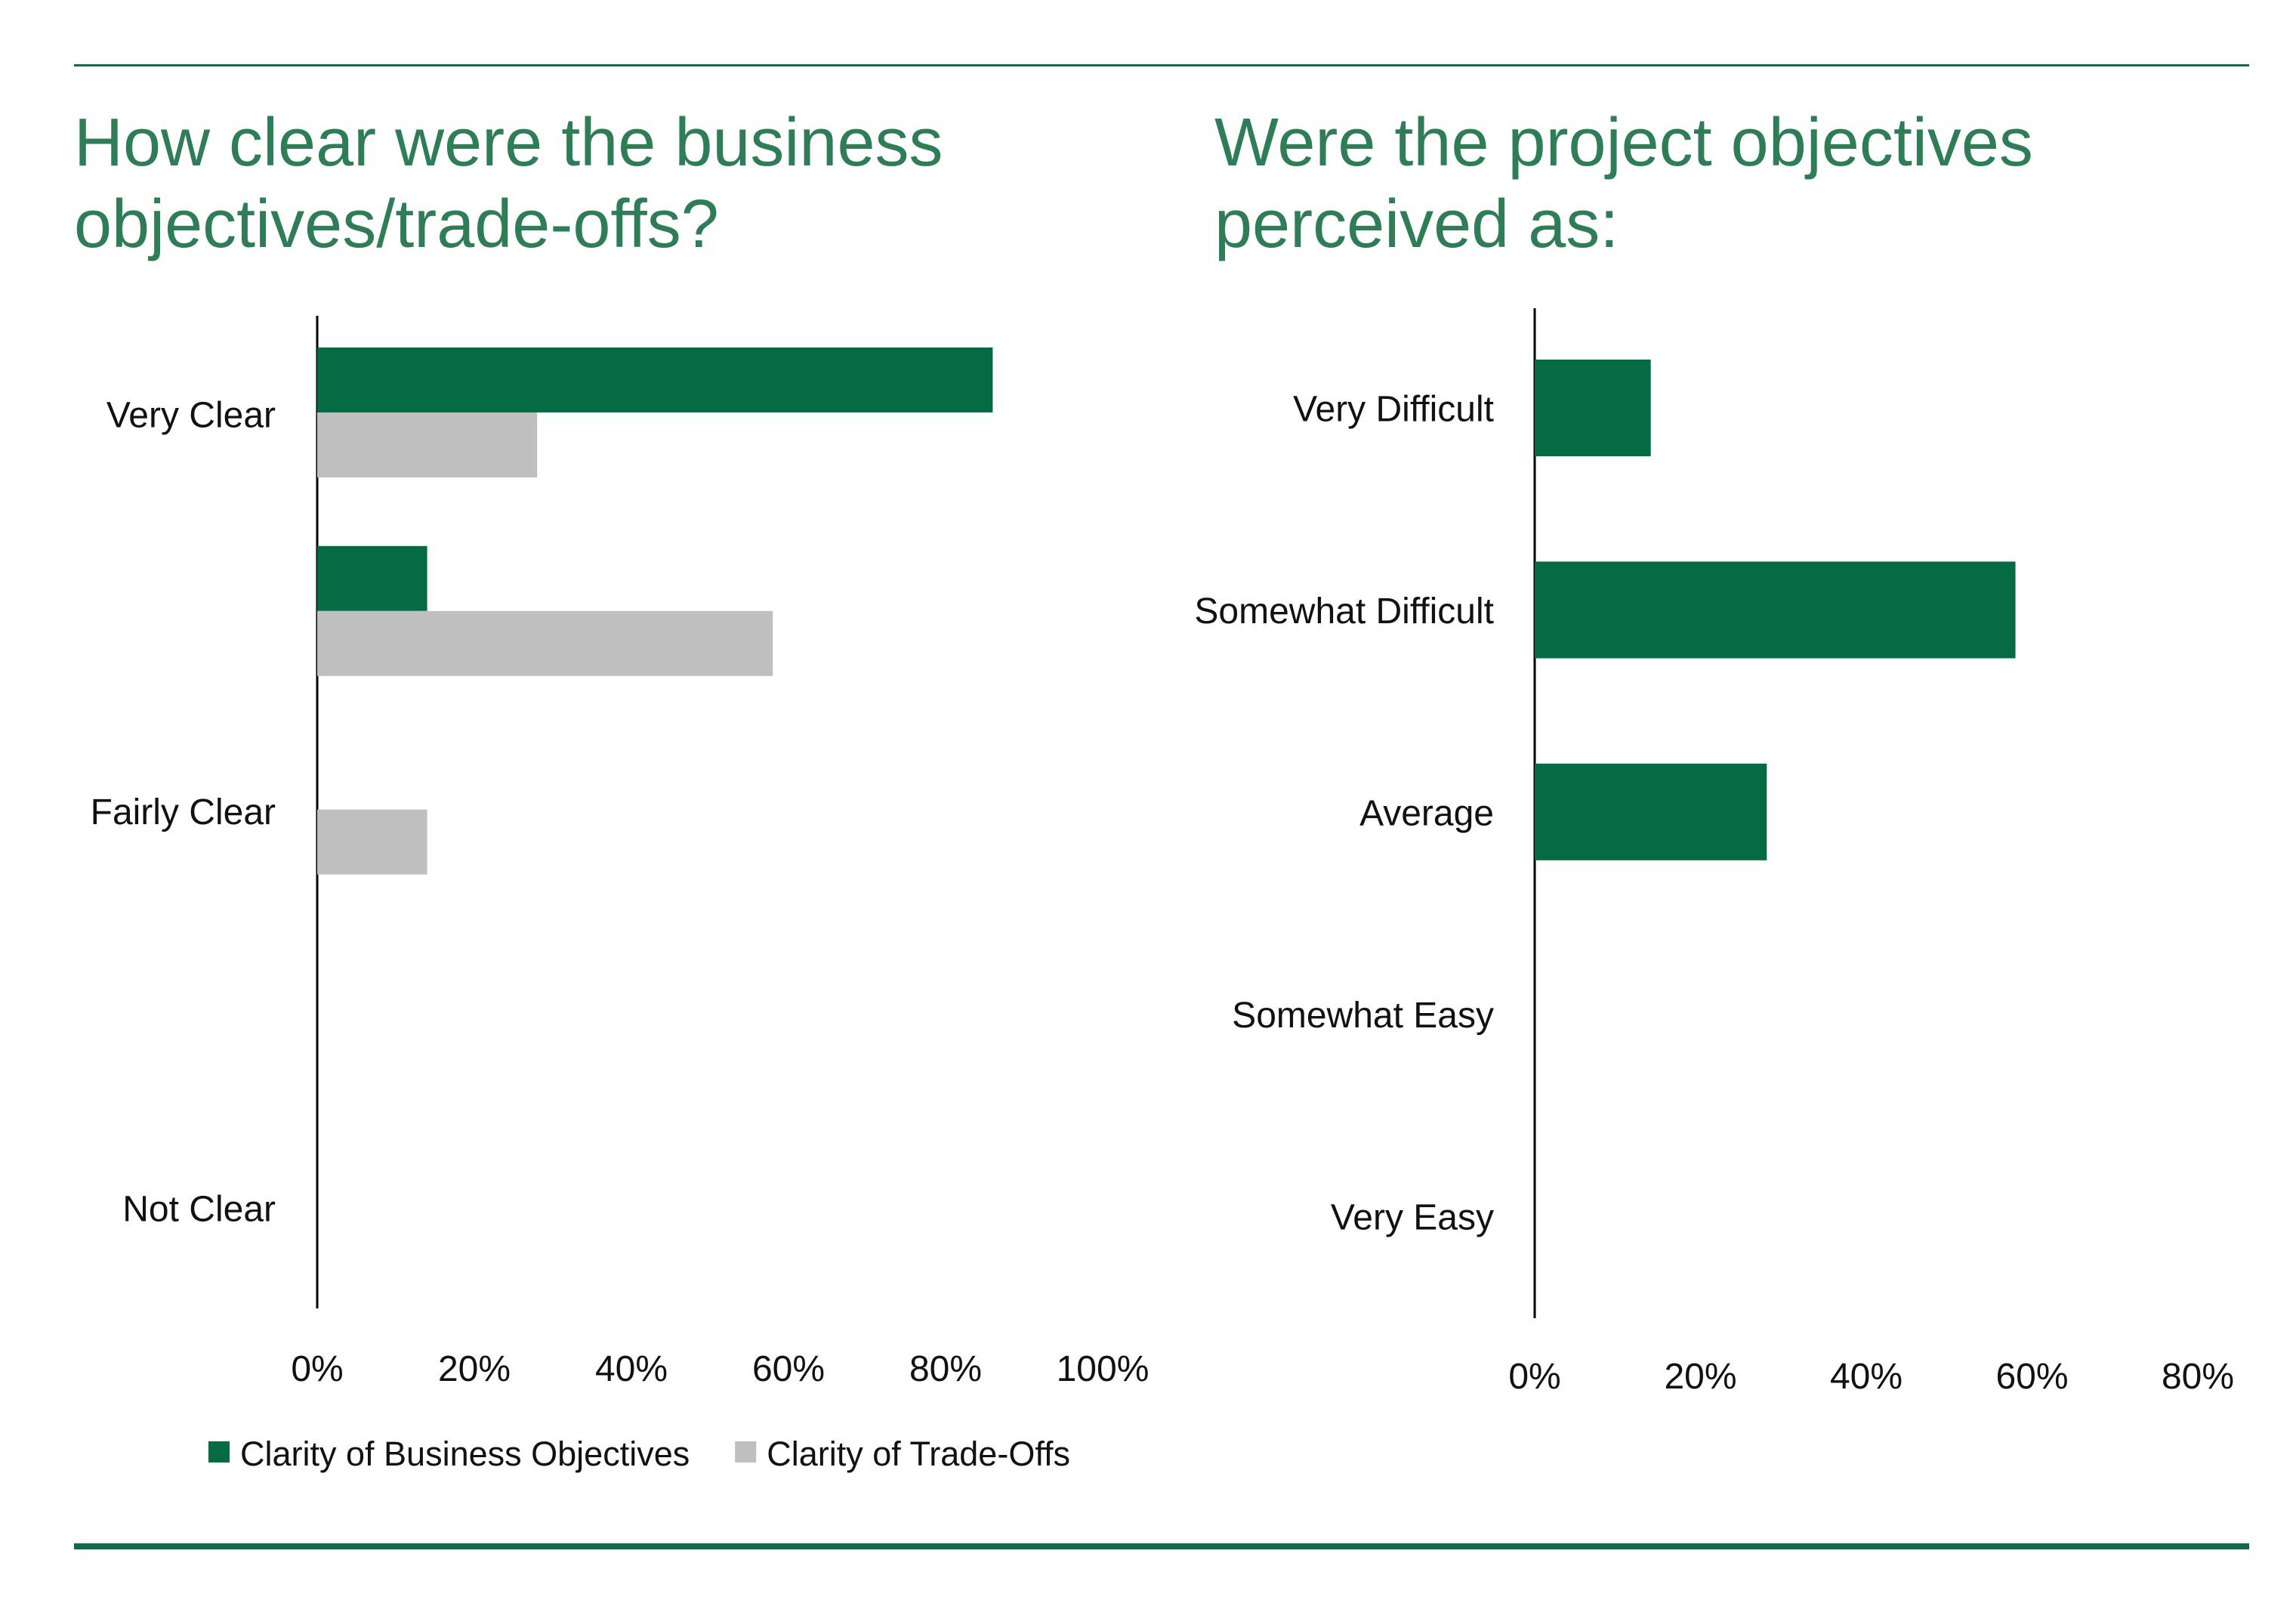 This screenshot has height=1600, width=2296. Describe the element at coordinates (1393, 410) in the screenshot. I see `category-label-very-difficult: Very Difficult` at that location.